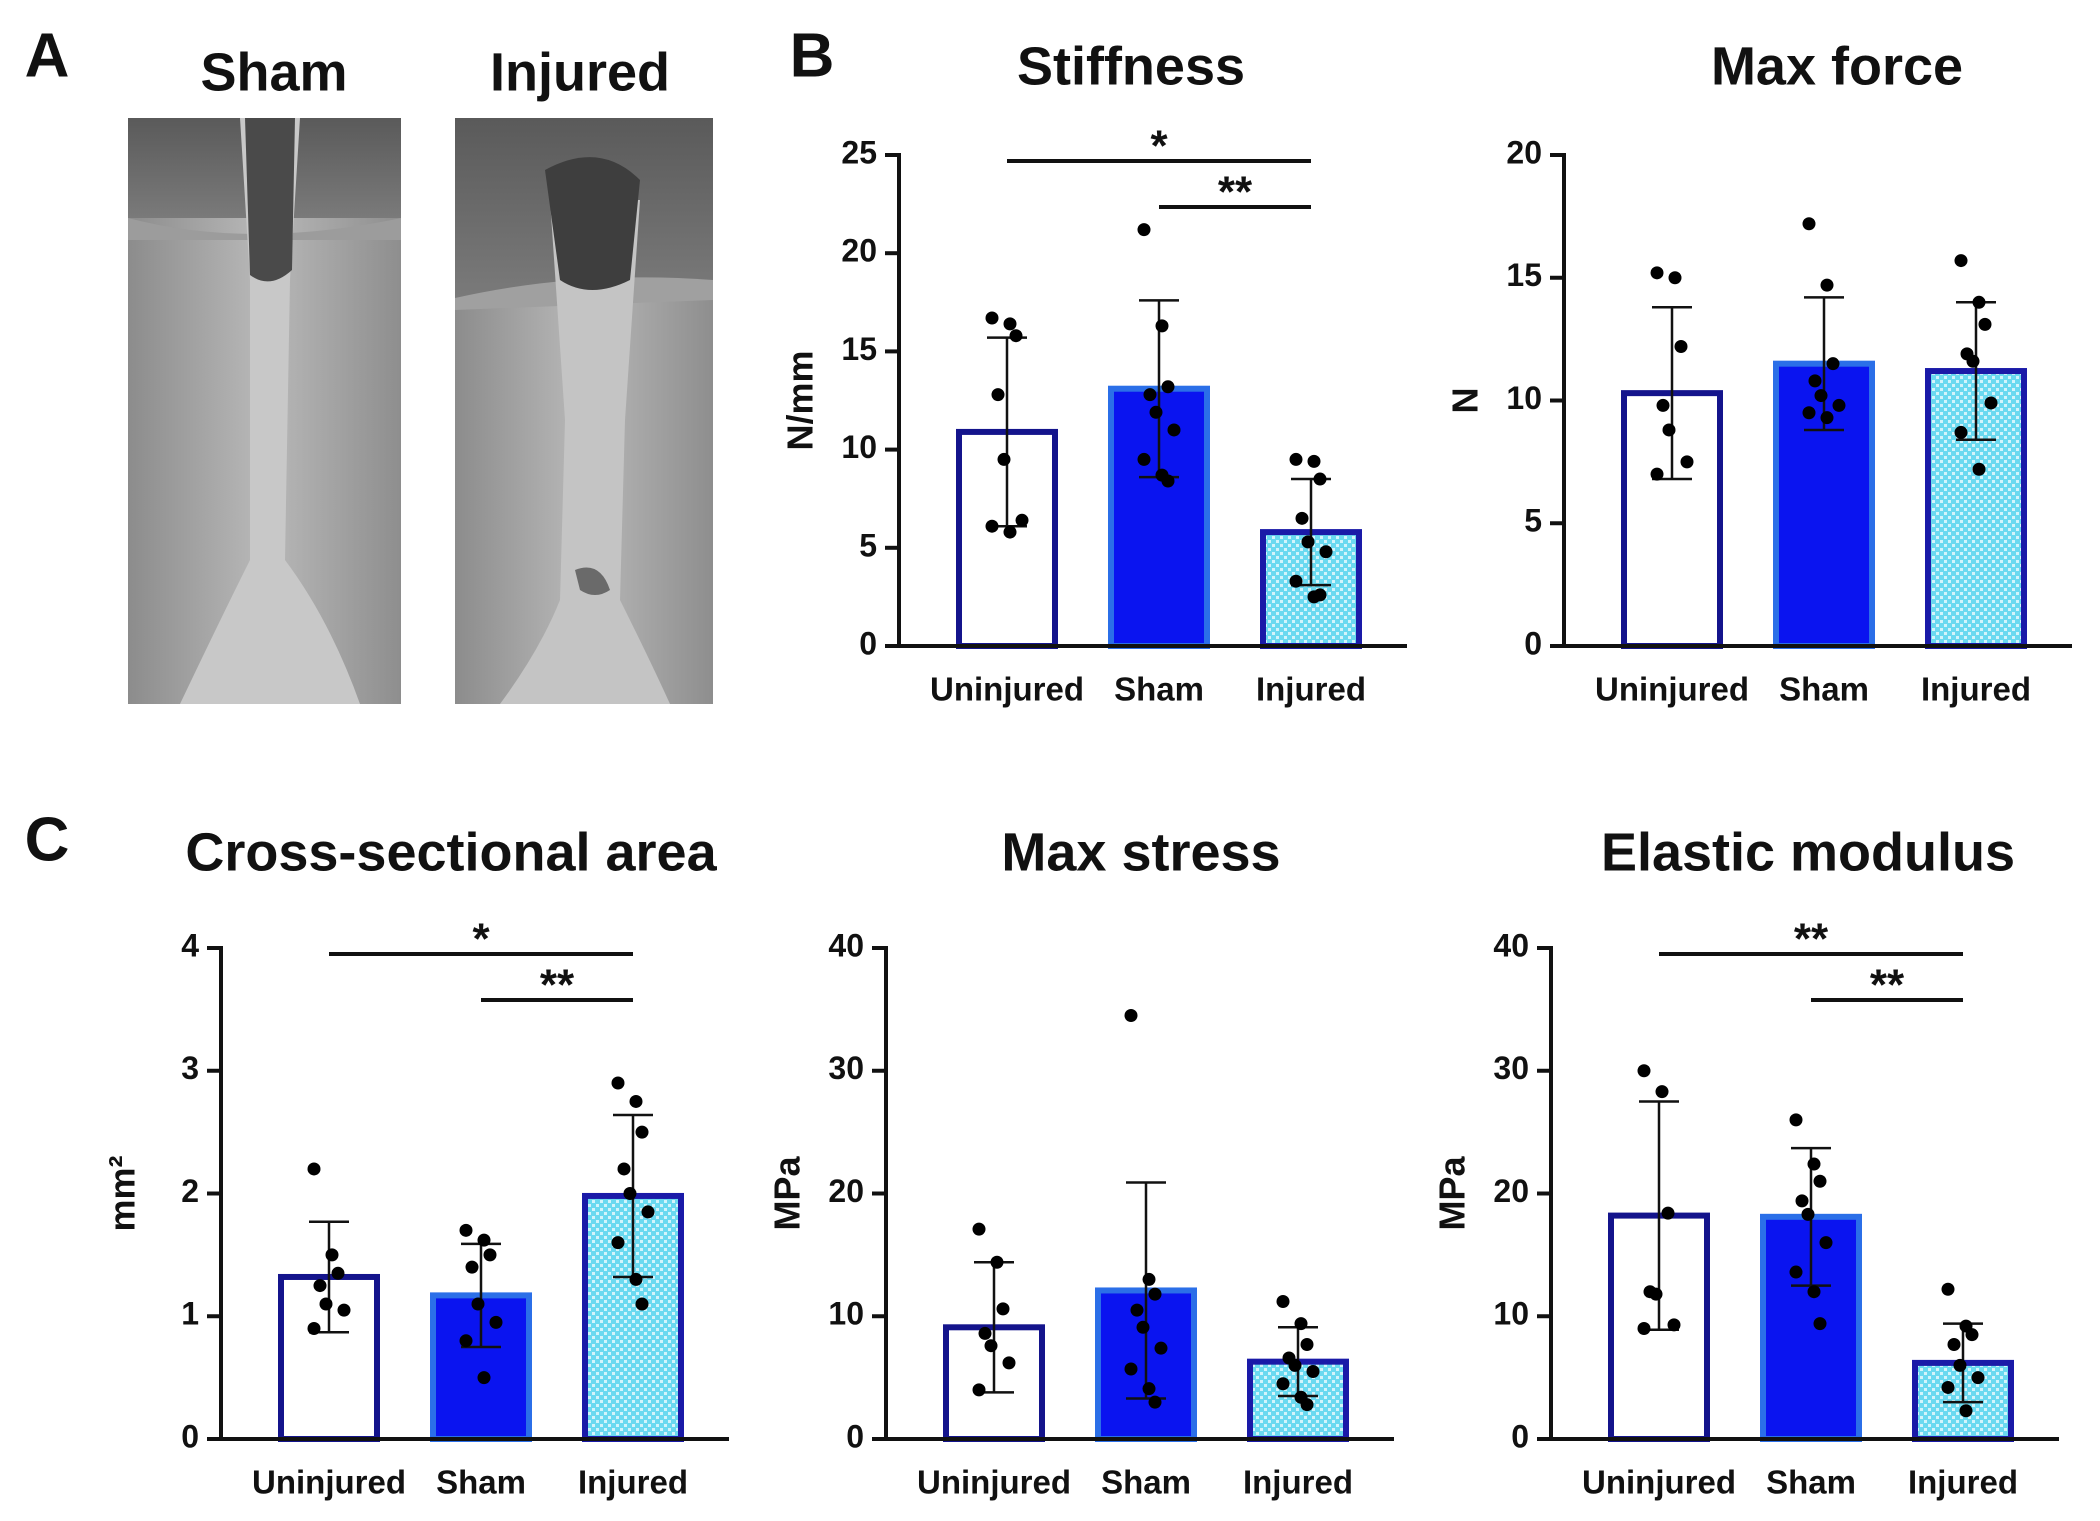  I want to click on y-tick-label: 10, so click(1511, 1314).